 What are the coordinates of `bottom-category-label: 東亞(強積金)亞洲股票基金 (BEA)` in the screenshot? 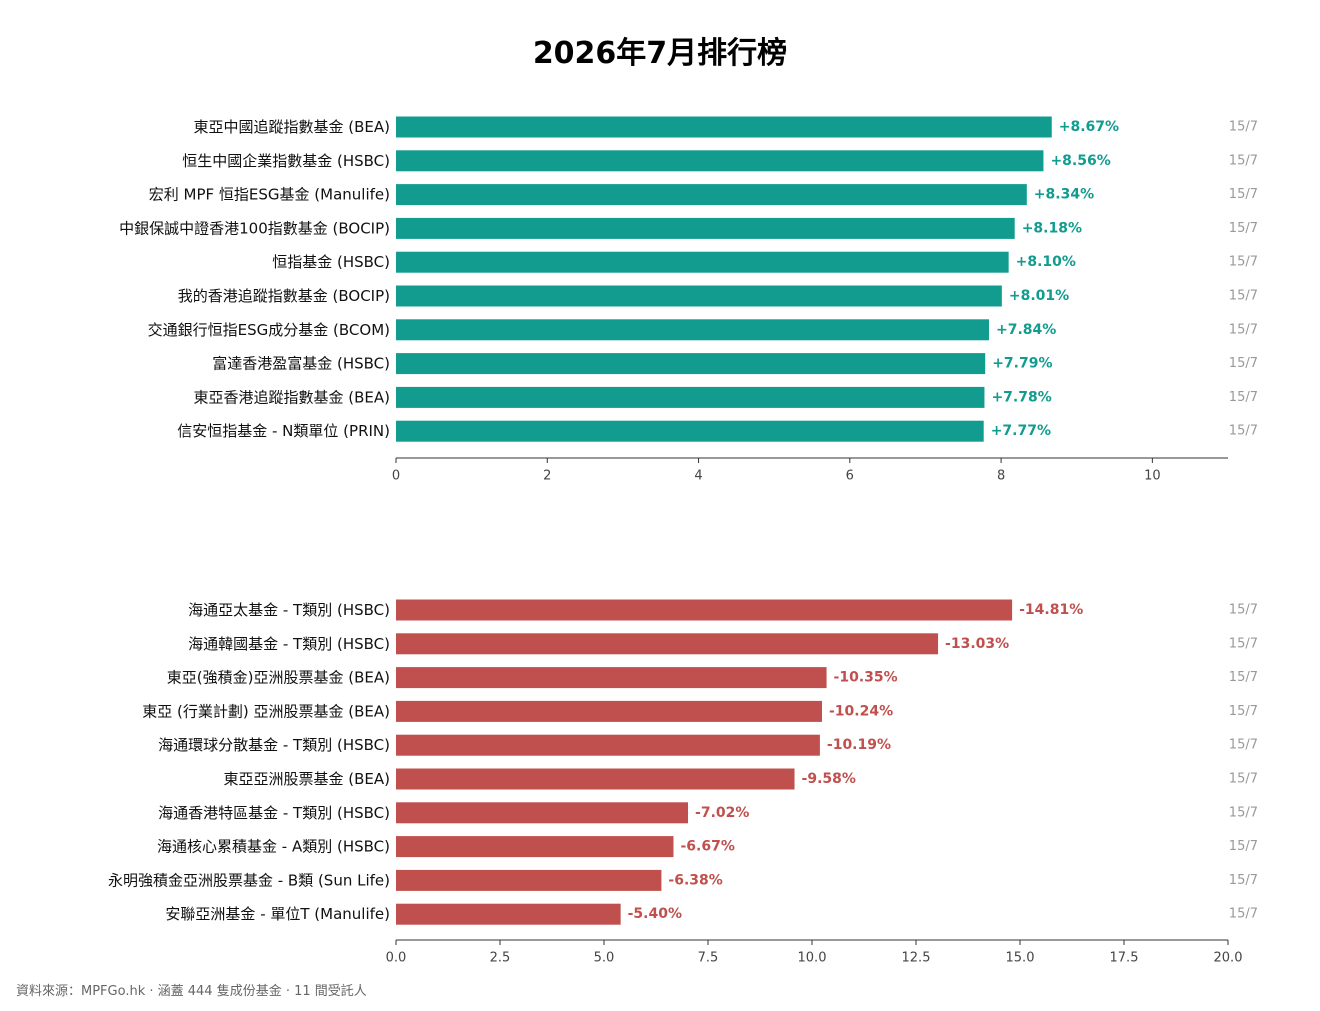 It's located at (278, 678).